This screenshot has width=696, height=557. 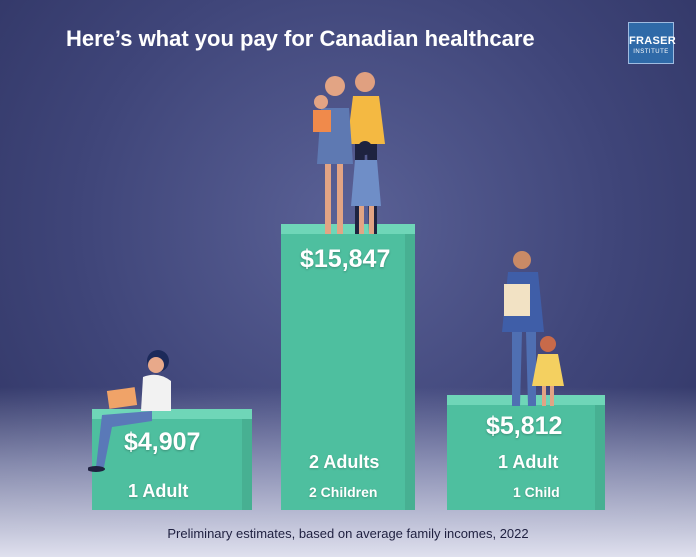 I want to click on father-and-daughter-illustration, so click(x=533, y=328).